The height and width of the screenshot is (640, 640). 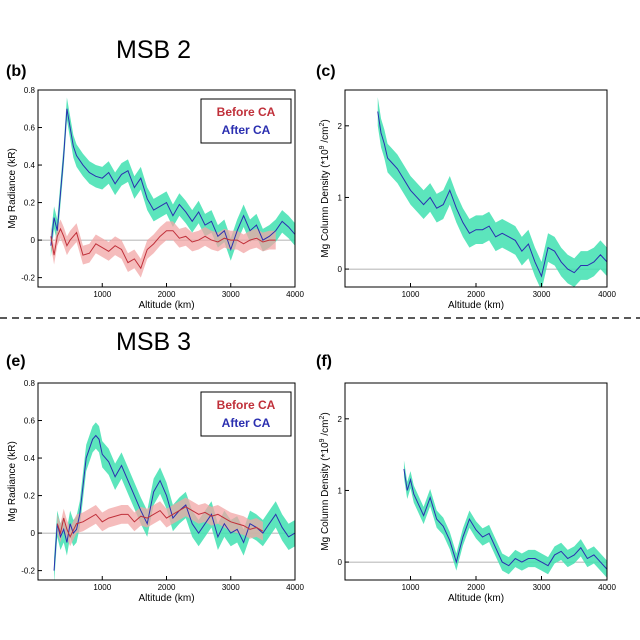 What do you see at coordinates (153, 342) in the screenshot?
I see `section-title-msb3: MSB 3` at bounding box center [153, 342].